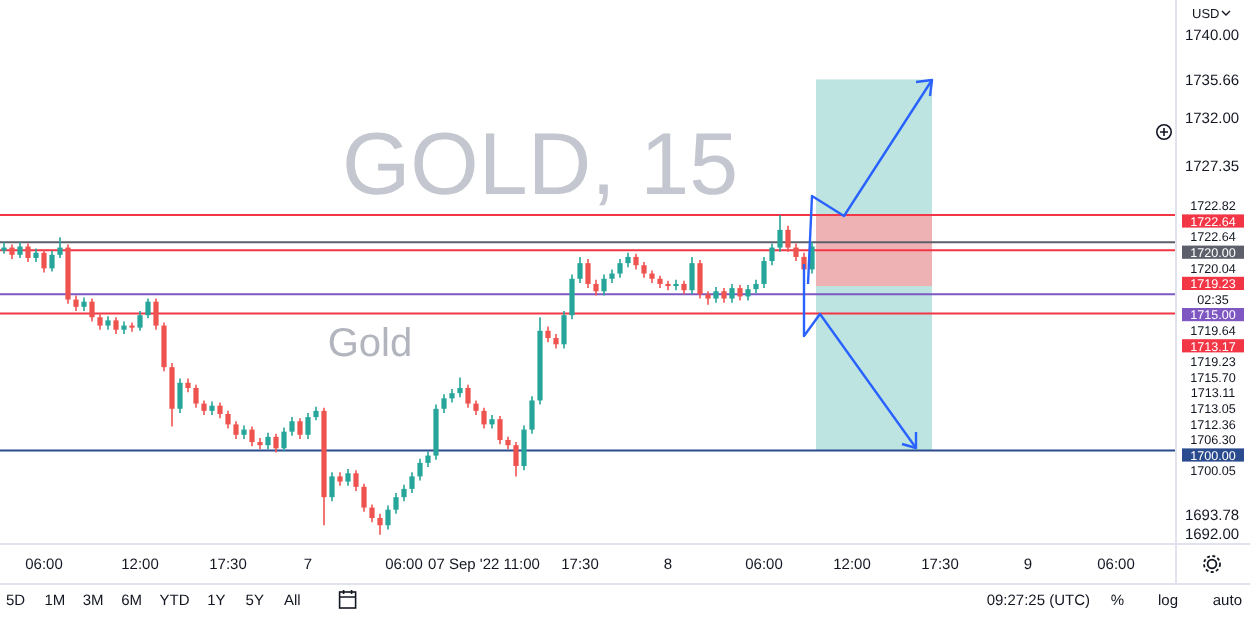 The height and width of the screenshot is (620, 1250). I want to click on text: Gold, so click(370, 344).